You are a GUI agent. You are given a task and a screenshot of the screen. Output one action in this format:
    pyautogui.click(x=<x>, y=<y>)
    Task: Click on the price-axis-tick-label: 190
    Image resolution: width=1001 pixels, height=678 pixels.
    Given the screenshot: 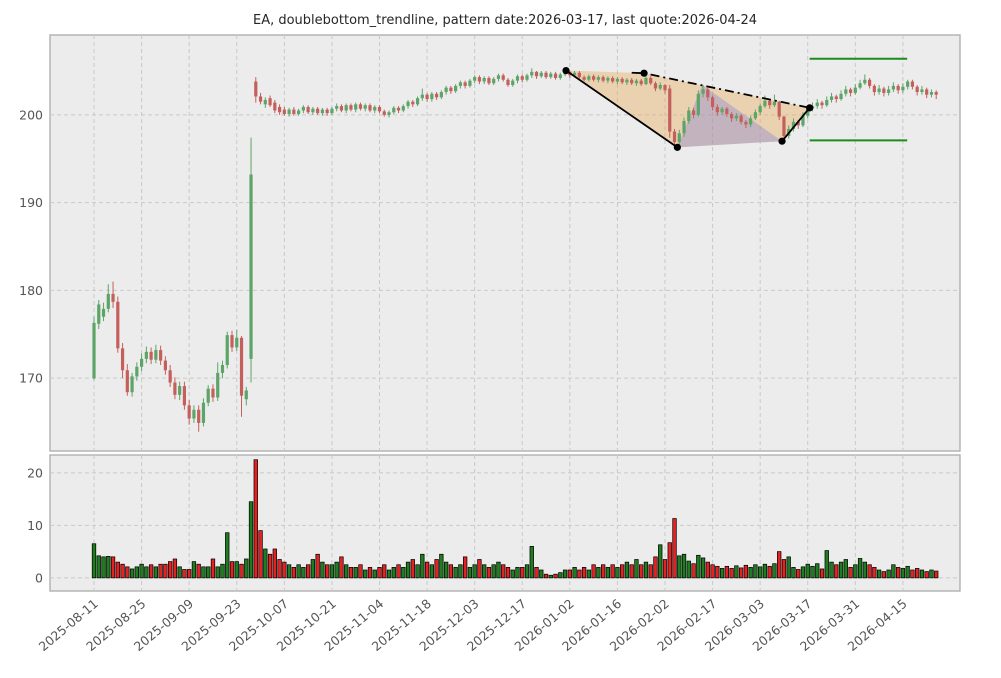 What is the action you would take?
    pyautogui.click(x=31, y=202)
    